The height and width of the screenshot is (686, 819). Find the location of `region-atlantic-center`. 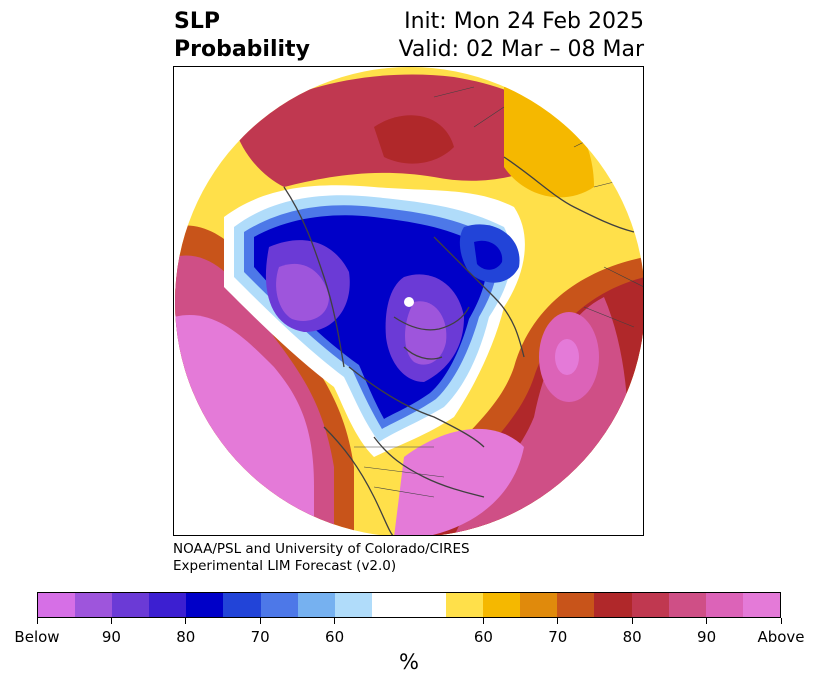

region-atlantic-center is located at coordinates (567, 357).